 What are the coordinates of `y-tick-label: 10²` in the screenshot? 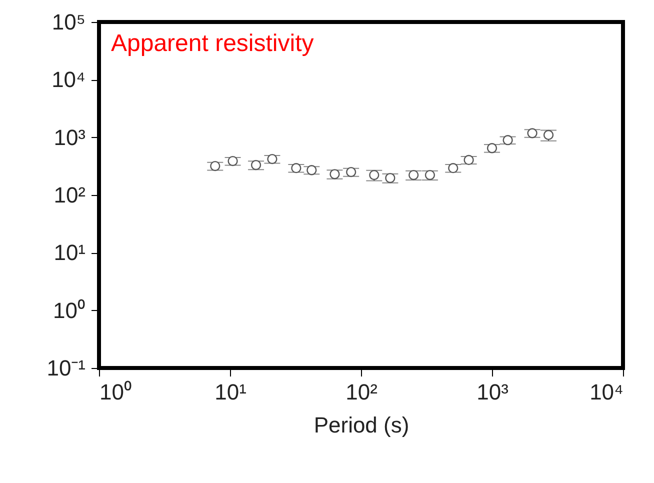 It's located at (70, 195).